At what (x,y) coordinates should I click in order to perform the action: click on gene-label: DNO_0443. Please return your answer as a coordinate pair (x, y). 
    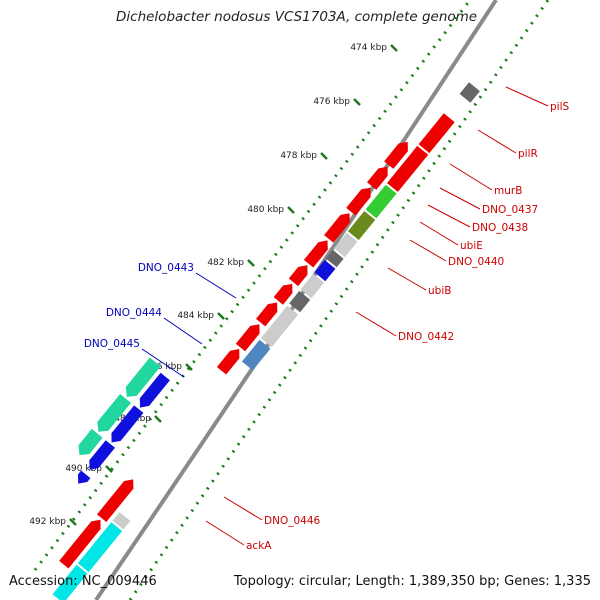
    Looking at the image, I should click on (166, 268).